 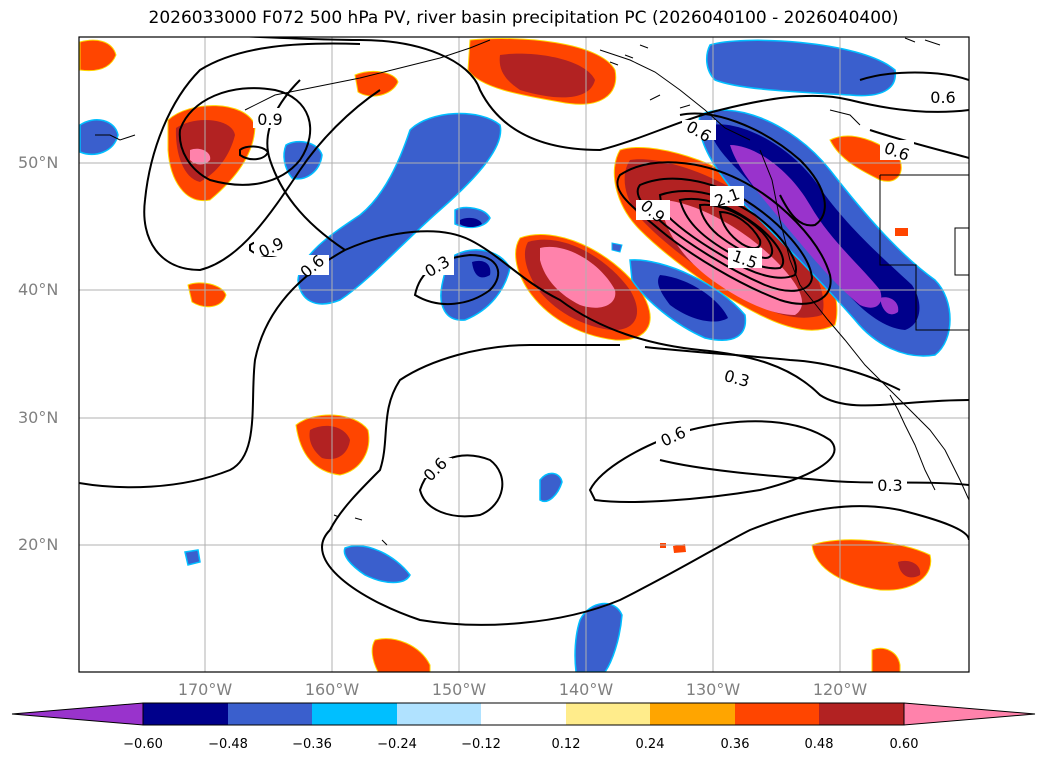 What do you see at coordinates (566, 744) in the screenshot?
I see `colorbar-tick: 0.12` at bounding box center [566, 744].